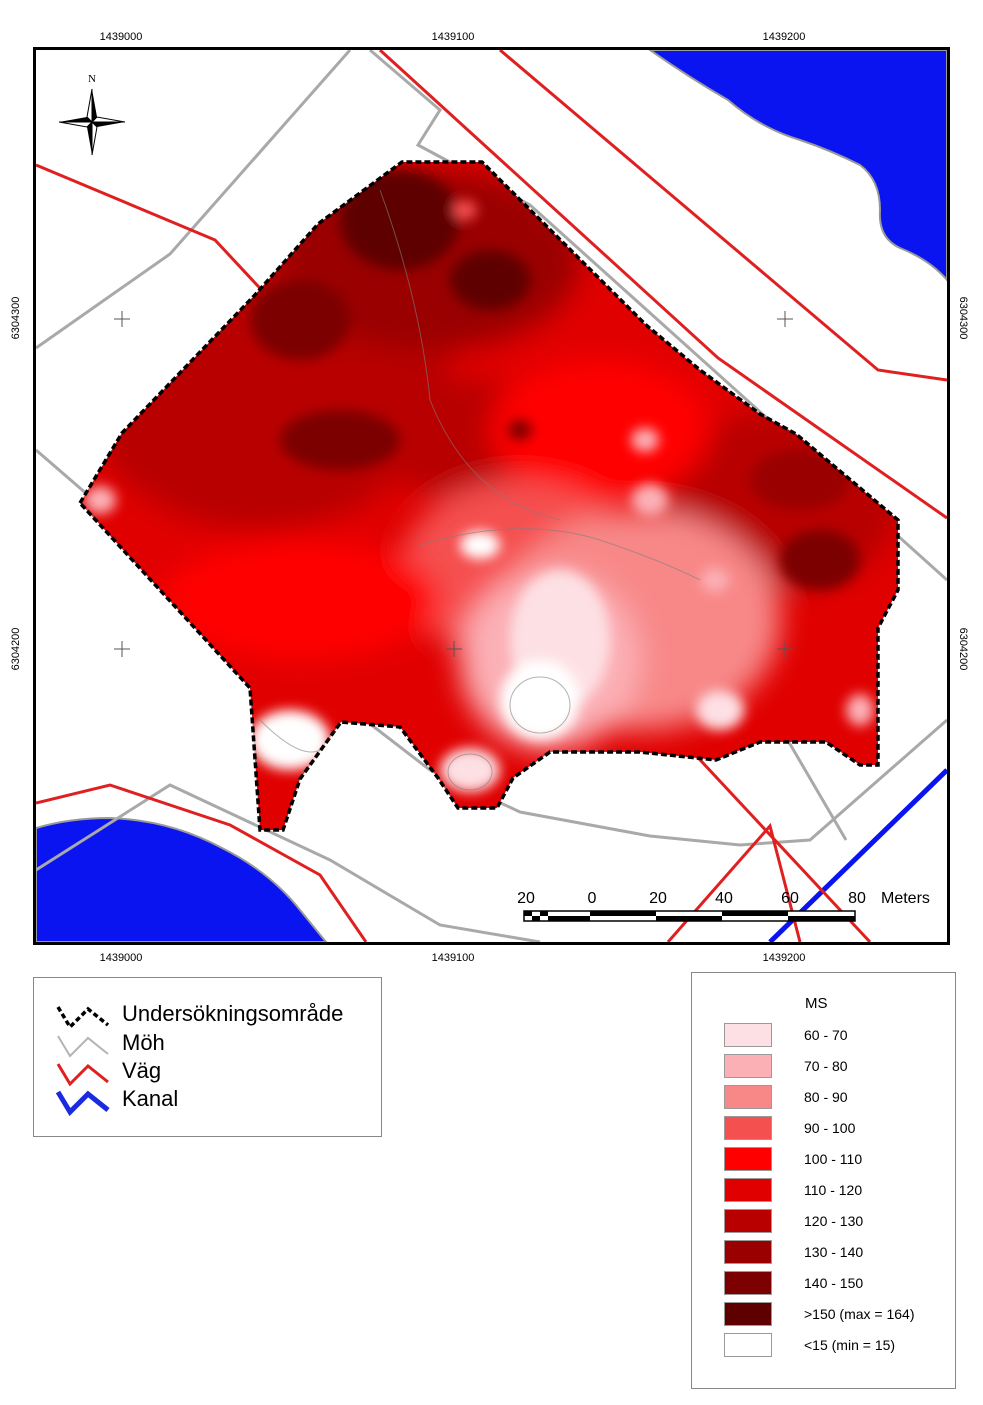 The width and height of the screenshot is (983, 1405). I want to click on canal-area-southwest, so click(182, 879).